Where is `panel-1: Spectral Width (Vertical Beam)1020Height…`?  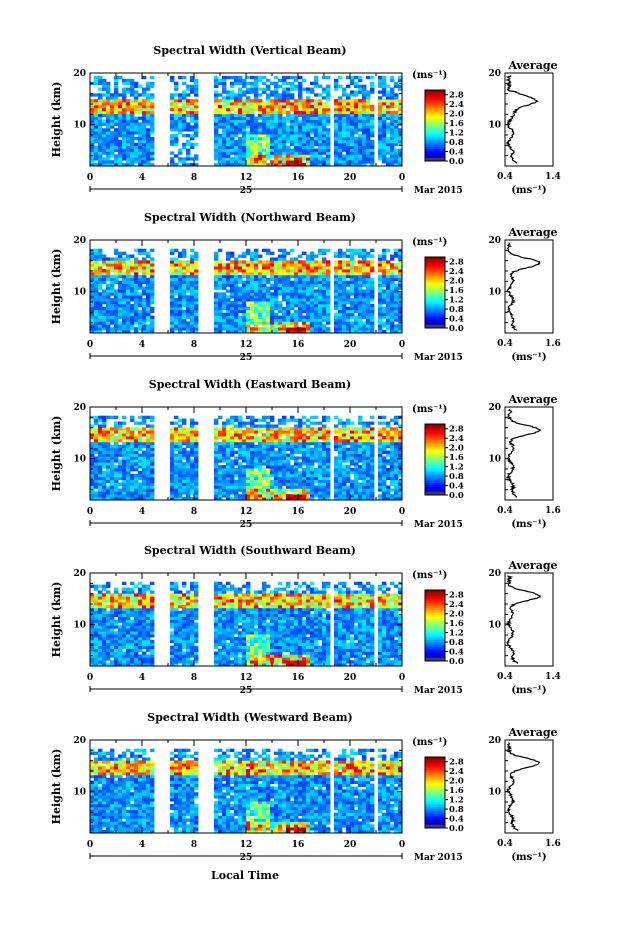 panel-1: Spectral Width (Vertical Beam)1020Height… is located at coordinates (305, 120).